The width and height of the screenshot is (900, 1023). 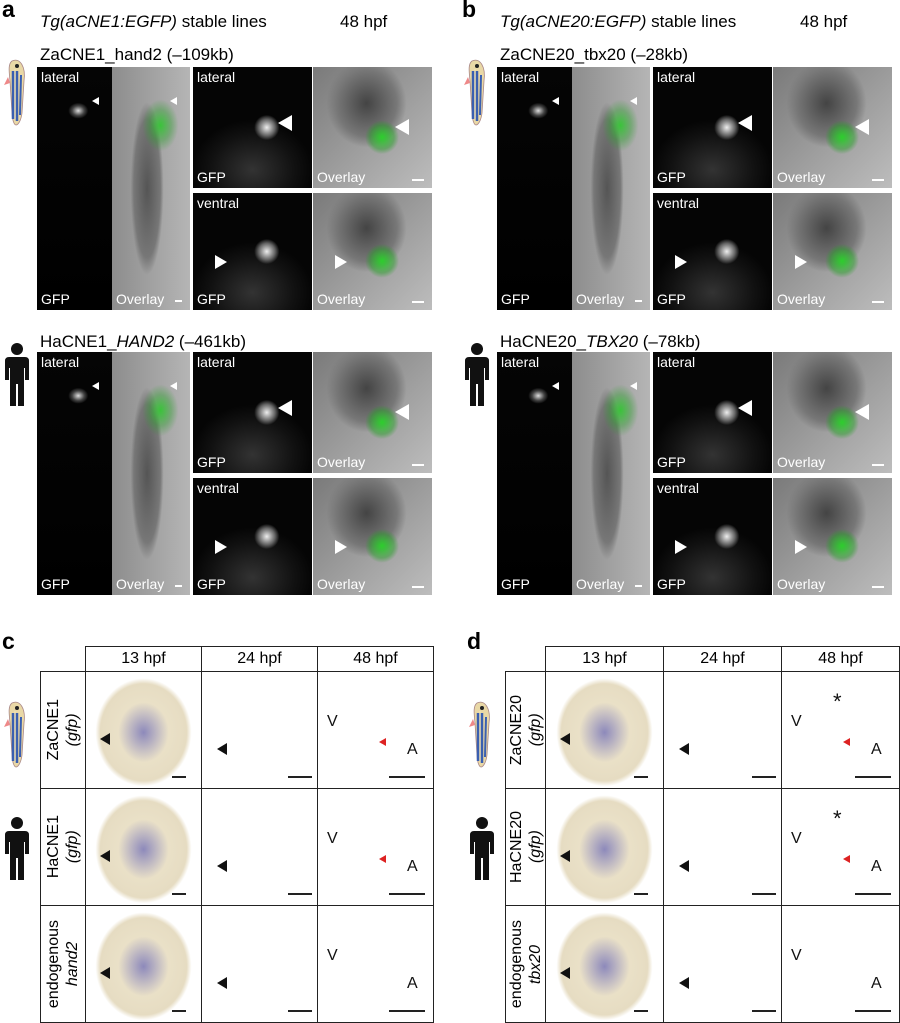 What do you see at coordinates (53, 847) in the screenshot?
I see `row-label-line1: HaCNE1` at bounding box center [53, 847].